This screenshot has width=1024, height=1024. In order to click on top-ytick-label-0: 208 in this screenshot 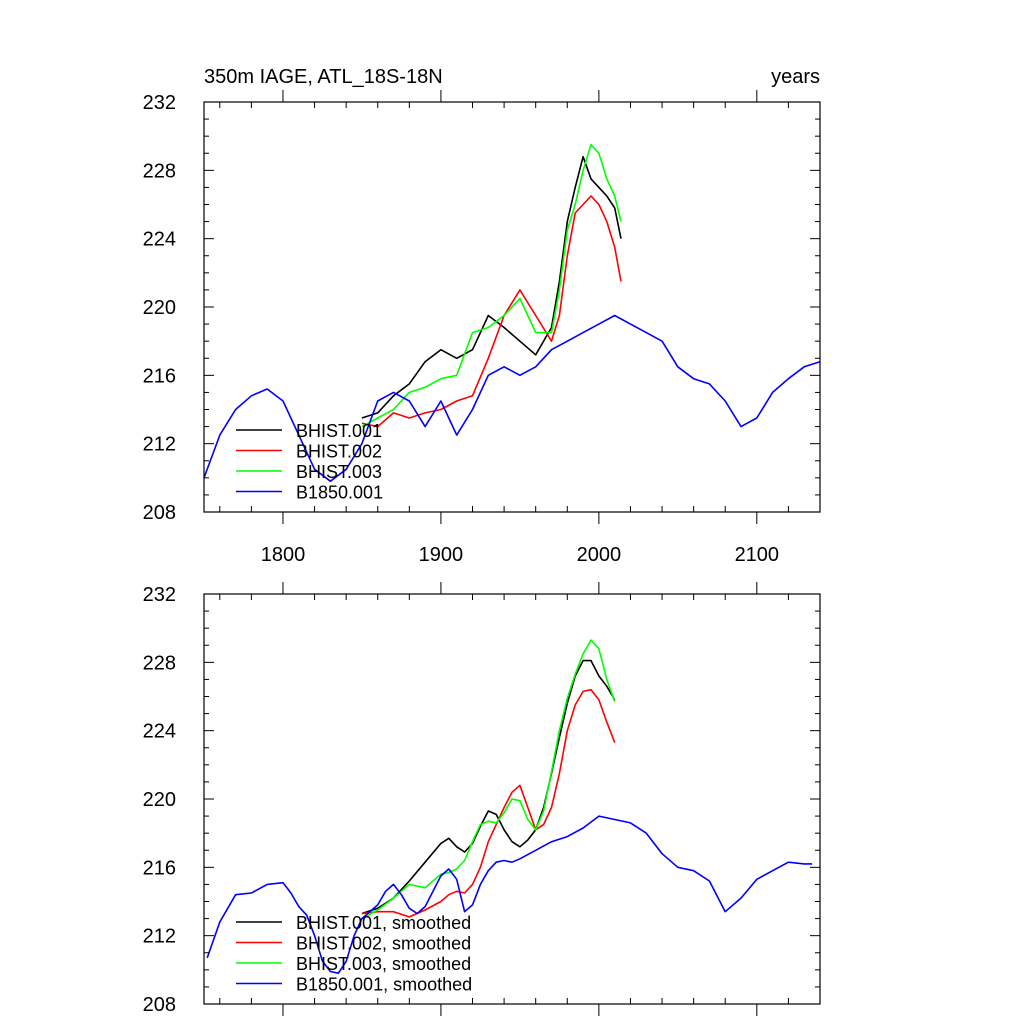, I will do `click(159, 513)`.